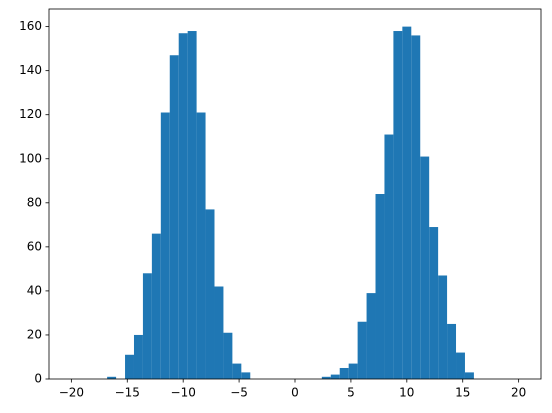 The height and width of the screenshot is (413, 552). Describe the element at coordinates (127, 393) in the screenshot. I see `x-tick-label: −15` at that location.